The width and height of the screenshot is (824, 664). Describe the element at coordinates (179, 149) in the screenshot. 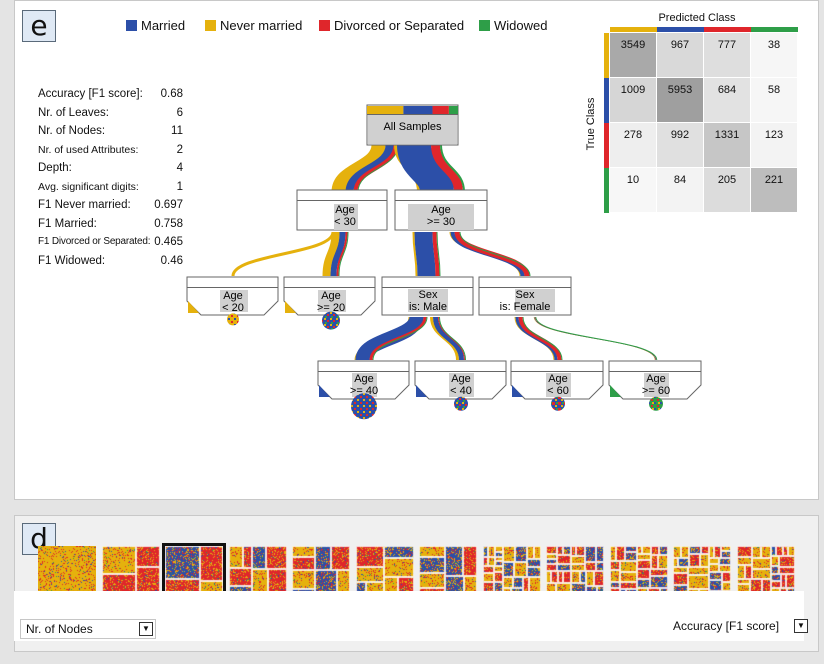

I see `stat-value: 2` at that location.